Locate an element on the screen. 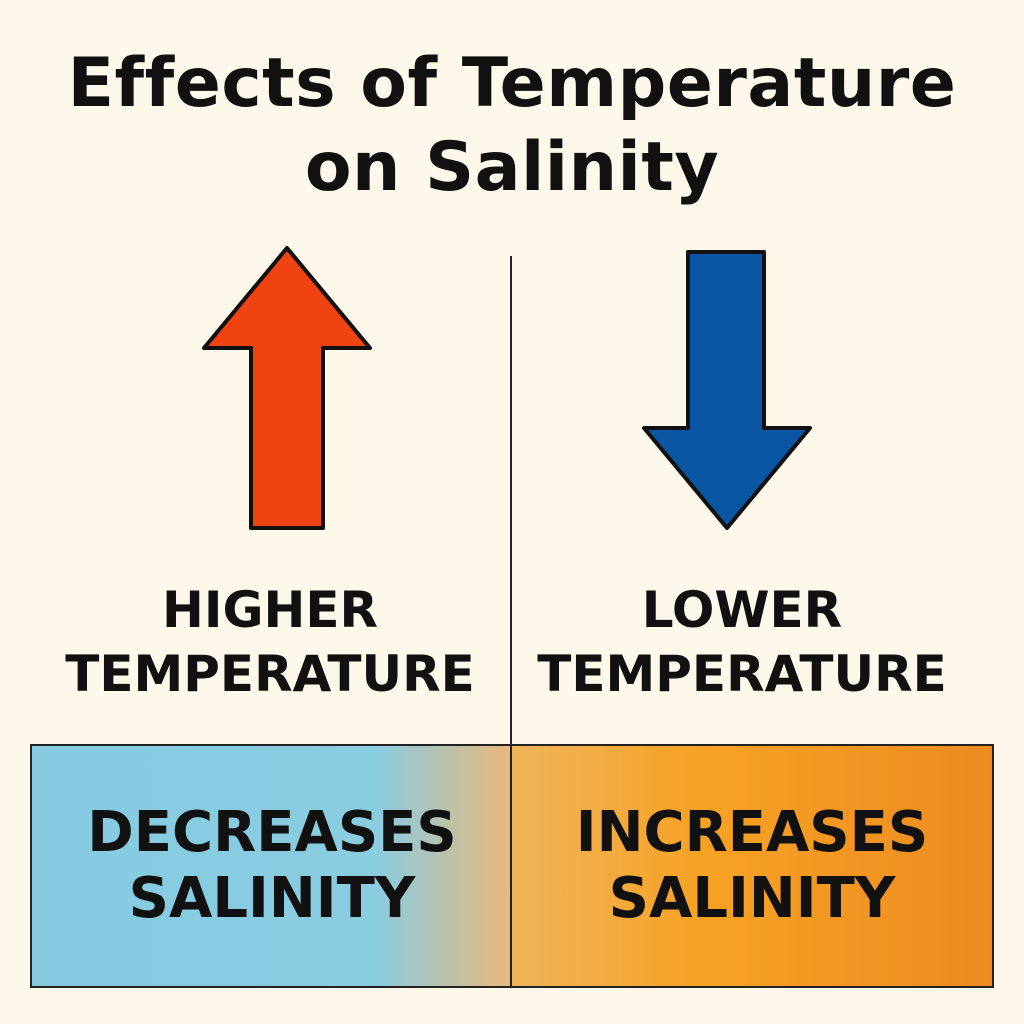 The height and width of the screenshot is (1024, 1024). higher-label-line-2: TEMPERATURE is located at coordinates (270, 674).